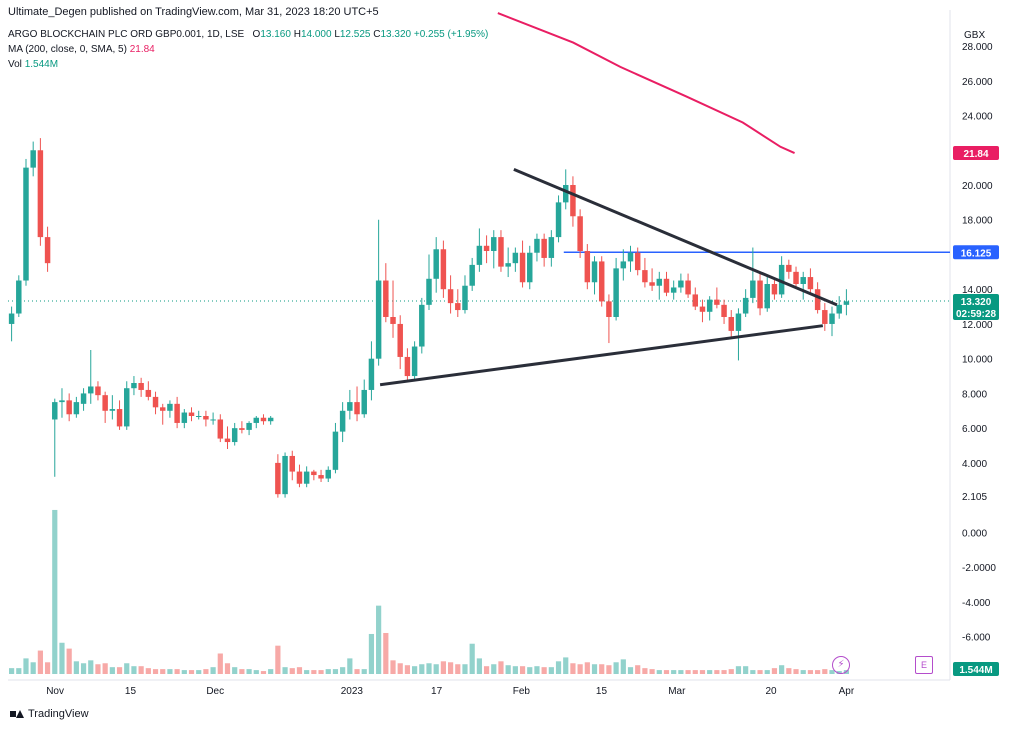 This screenshot has width=1024, height=730. I want to click on ascending-trendline, so click(601, 355).